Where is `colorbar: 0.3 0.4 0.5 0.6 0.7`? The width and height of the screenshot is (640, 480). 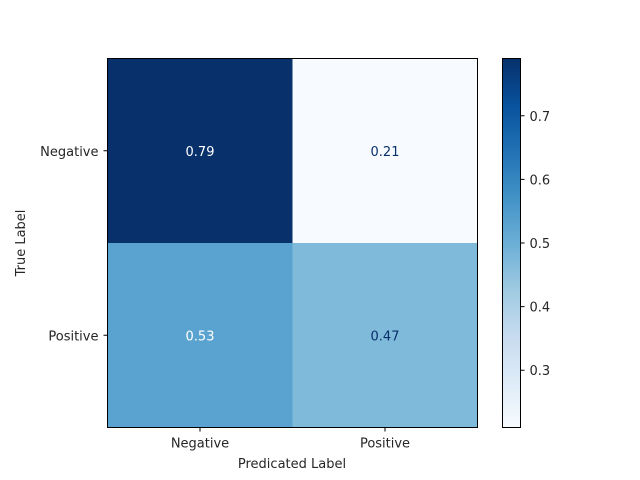
colorbar: 0.3 0.4 0.5 0.6 0.7 is located at coordinates (526, 243).